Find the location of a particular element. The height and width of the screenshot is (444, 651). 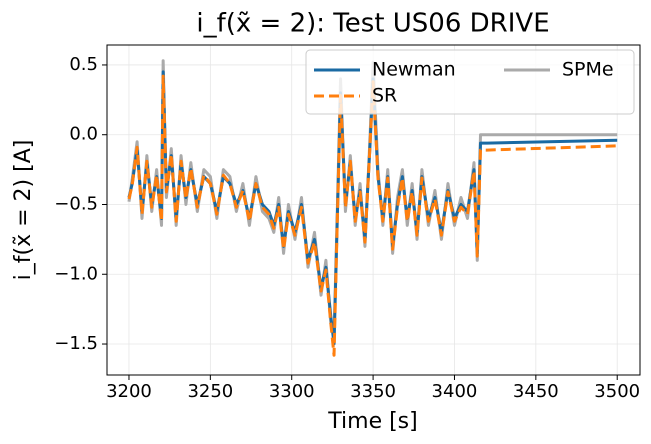

legend: Newman SR SPMe is located at coordinates (470, 82).